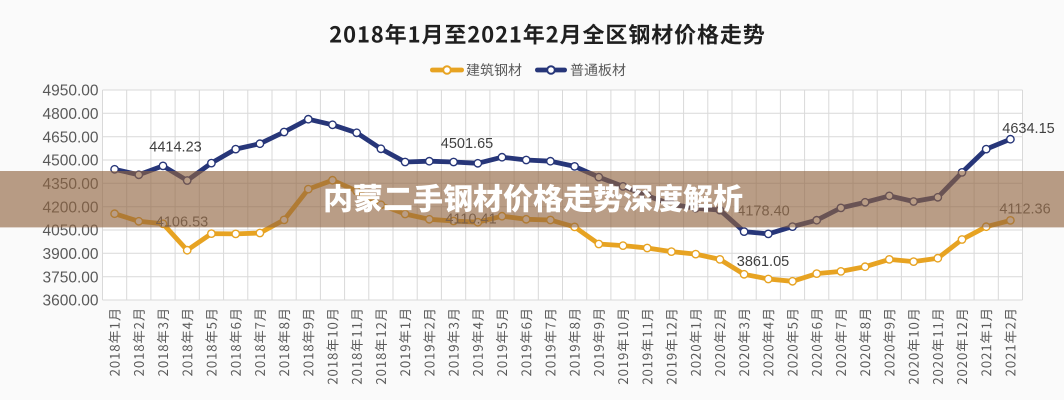  I want to click on svg-text: 3861.05, so click(763, 262).